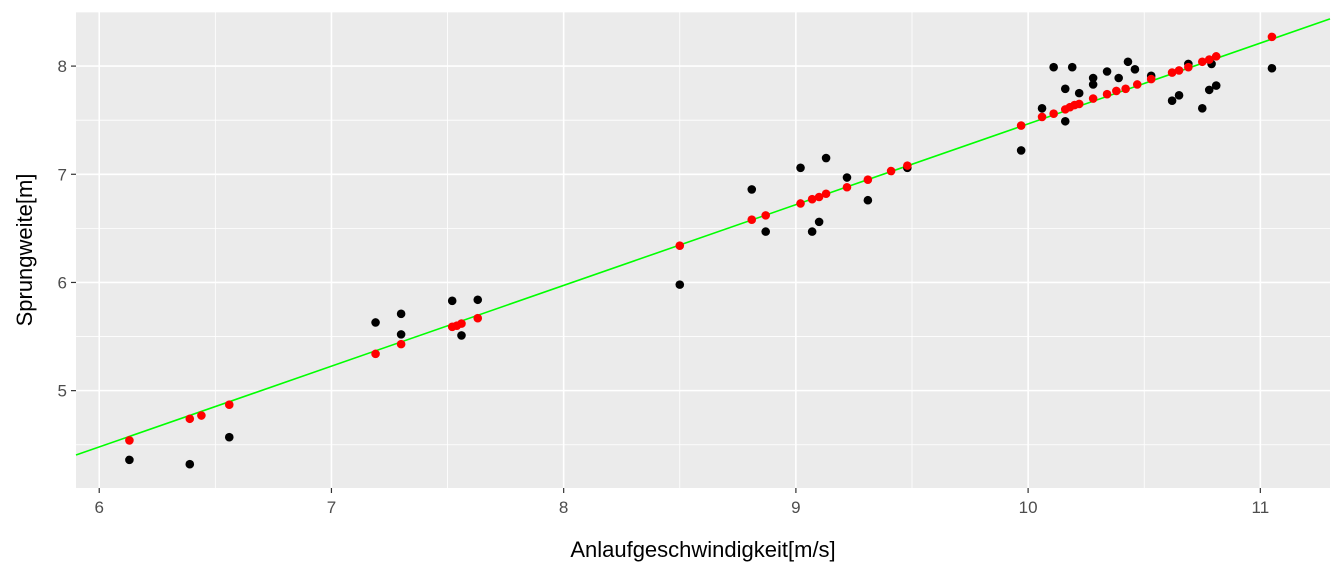 The image size is (1344, 576). Describe the element at coordinates (679, 490) in the screenshot. I see `x-axis-ticks` at that location.